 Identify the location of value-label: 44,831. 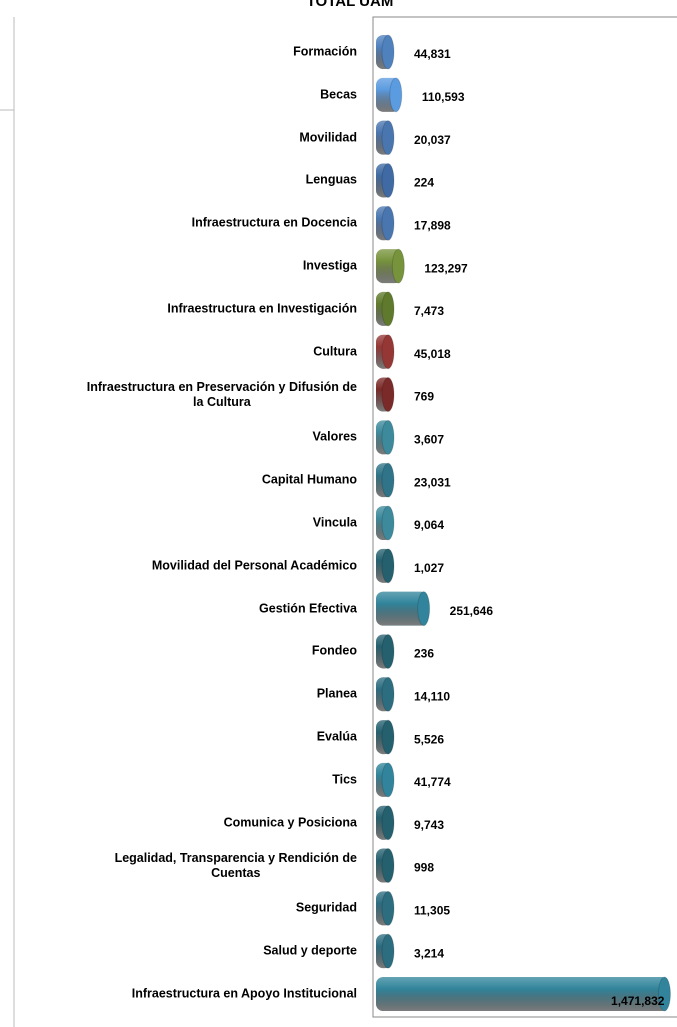
(432, 54).